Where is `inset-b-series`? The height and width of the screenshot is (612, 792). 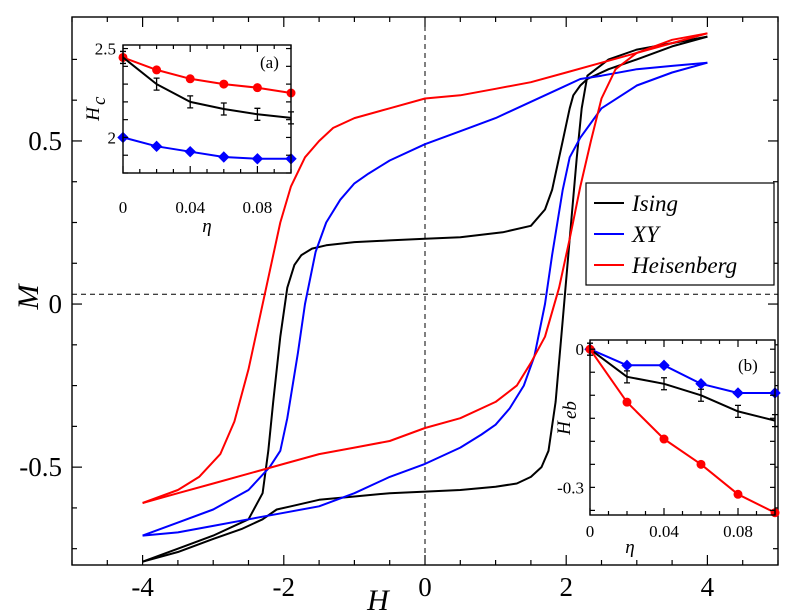 inset-b-series is located at coordinates (682, 430).